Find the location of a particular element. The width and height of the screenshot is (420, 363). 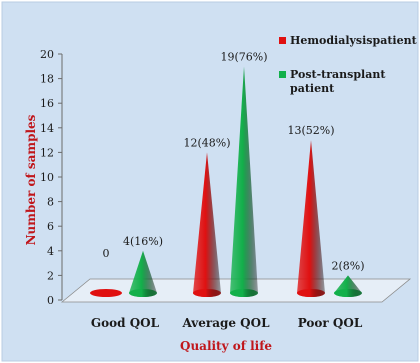

y-tick-label: 0 is located at coordinates (50, 300).